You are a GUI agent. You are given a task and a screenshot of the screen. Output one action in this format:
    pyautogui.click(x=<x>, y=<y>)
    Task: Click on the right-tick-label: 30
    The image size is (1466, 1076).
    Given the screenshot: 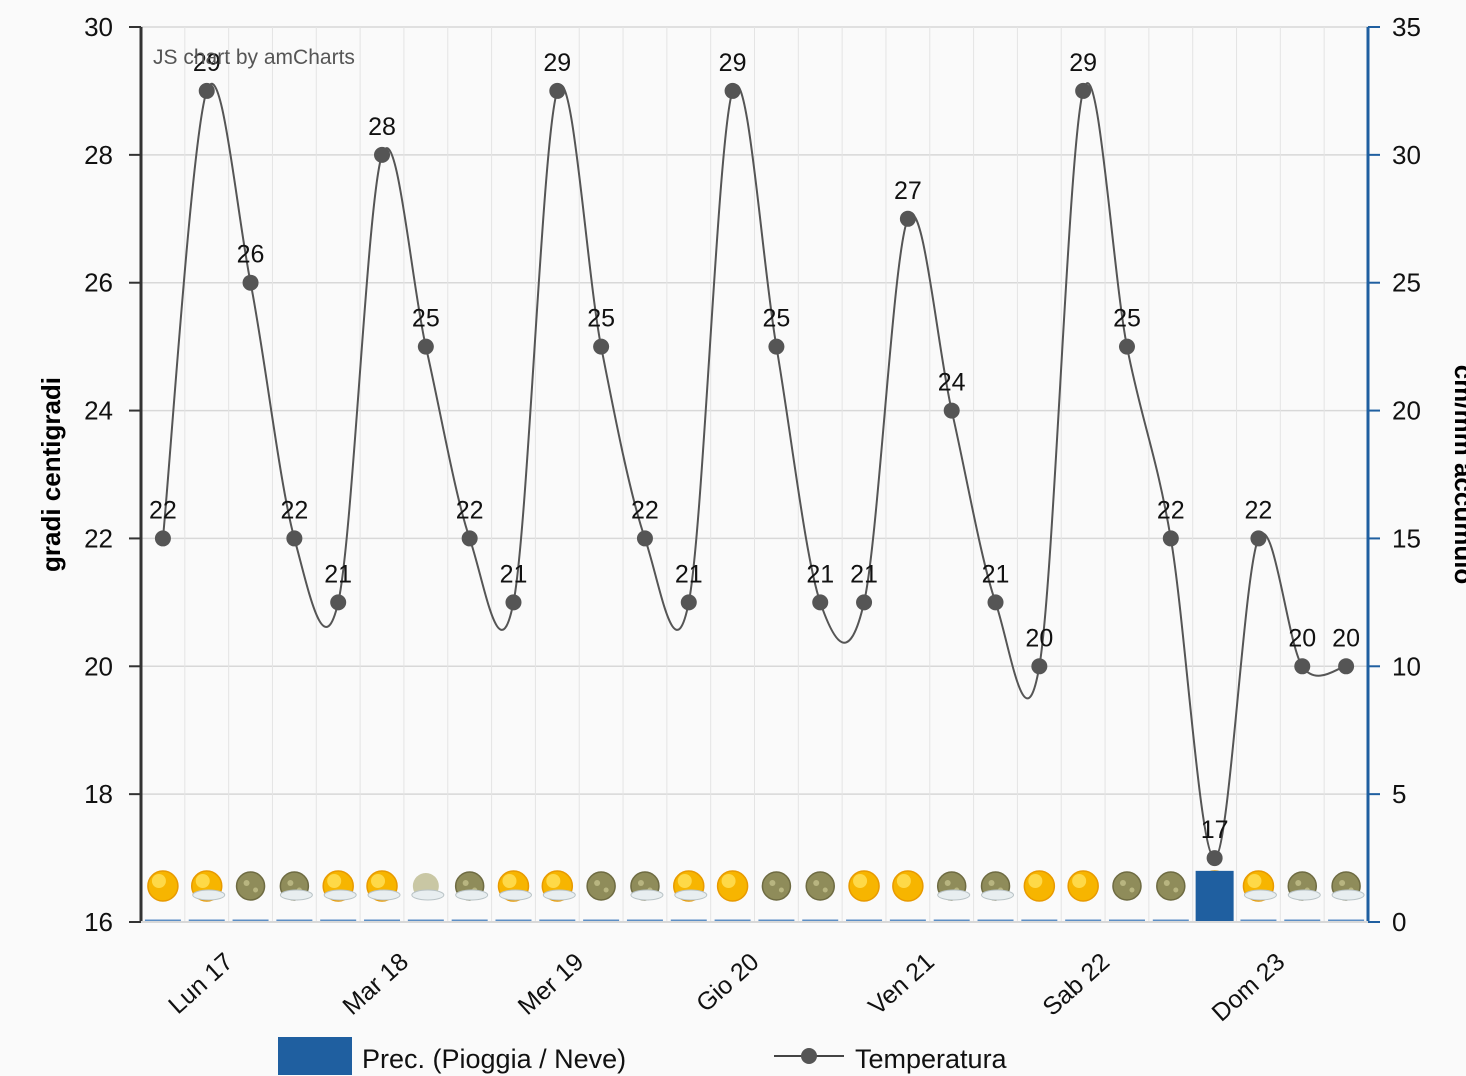 What is the action you would take?
    pyautogui.click(x=1406, y=155)
    